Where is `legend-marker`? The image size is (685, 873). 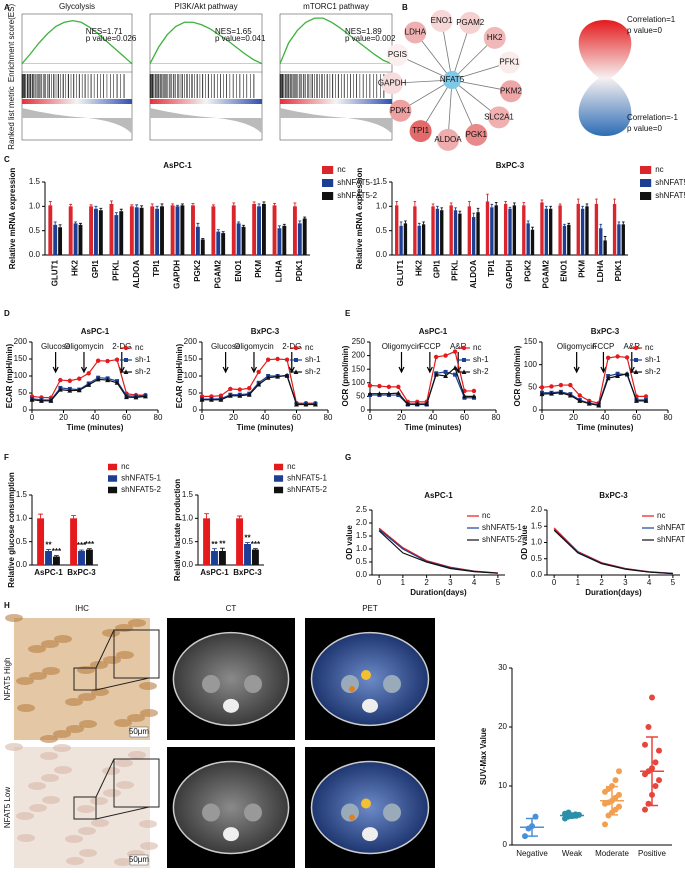 legend-marker is located at coordinates (126, 348).